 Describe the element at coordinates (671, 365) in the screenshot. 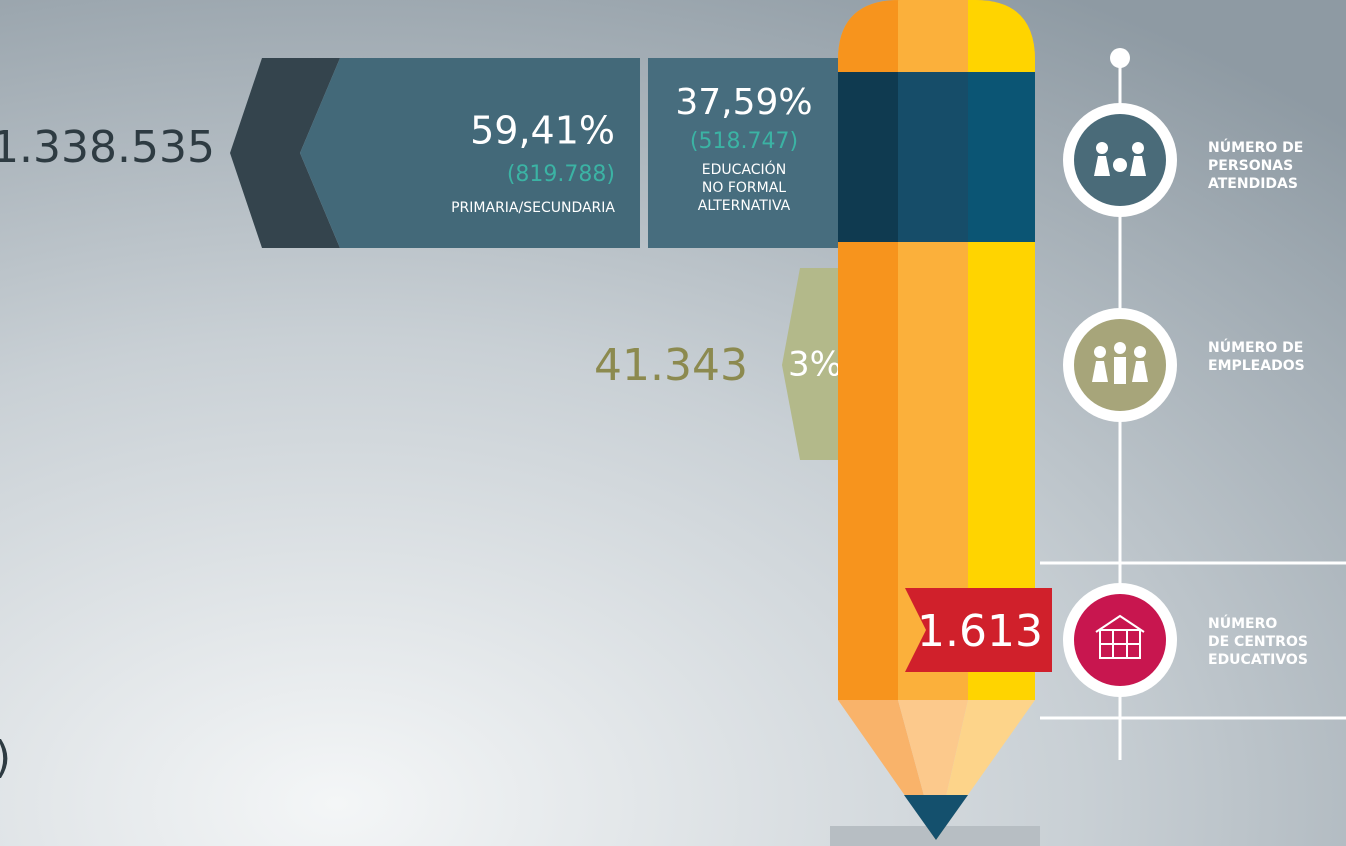

I see `total: 41.343` at that location.